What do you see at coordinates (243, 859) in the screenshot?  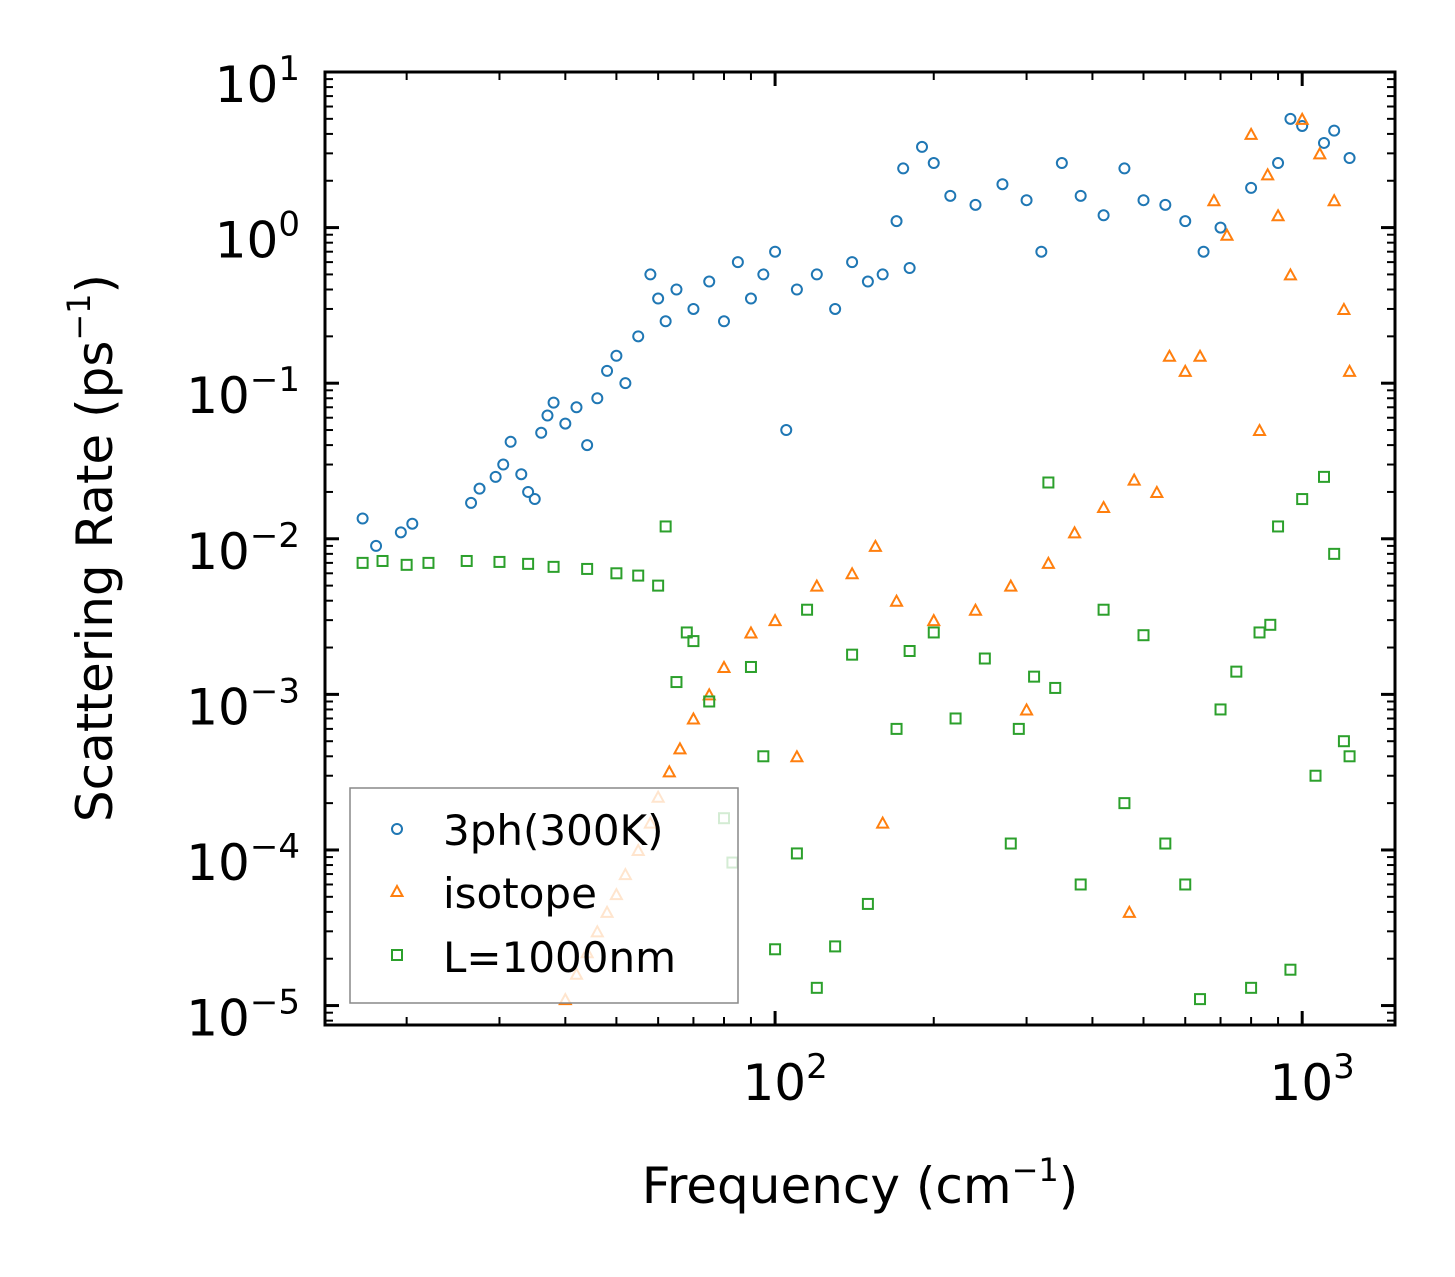 I see `y-tick-label-−4: 10⁻⁴` at bounding box center [243, 859].